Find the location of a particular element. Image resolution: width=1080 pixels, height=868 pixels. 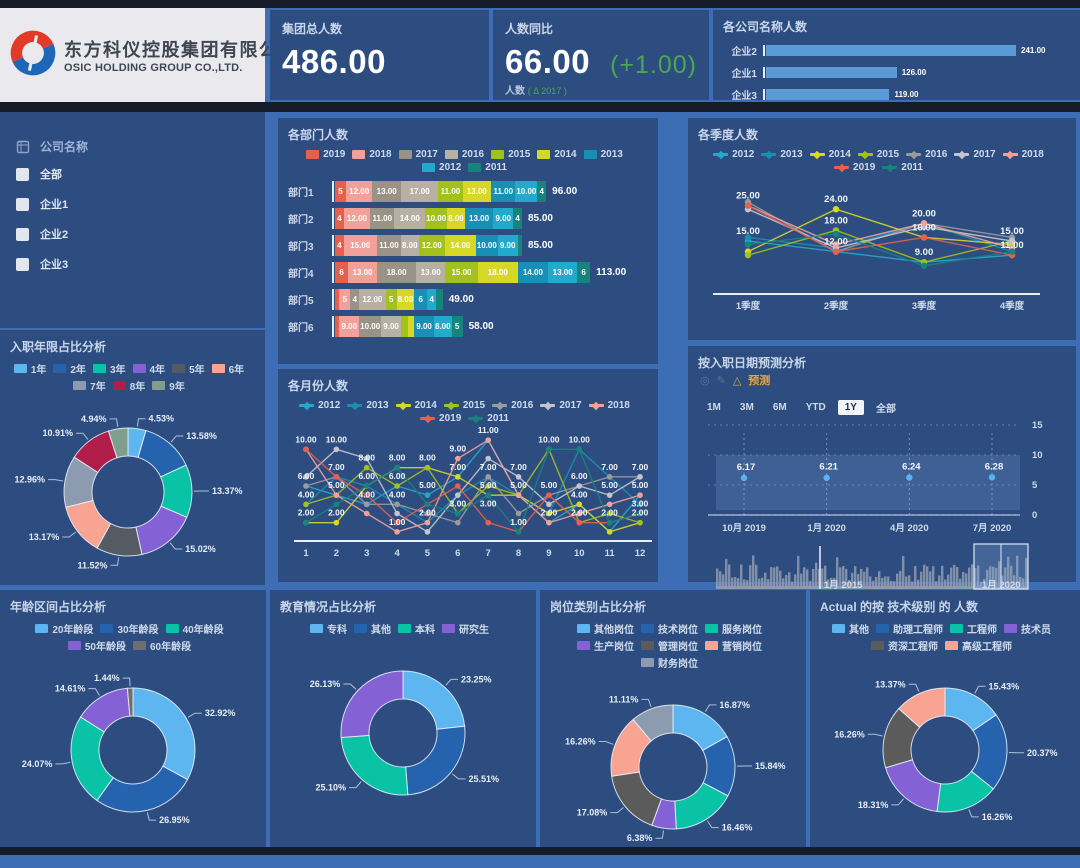

legend-item: 本科 is located at coordinates (416, 628).